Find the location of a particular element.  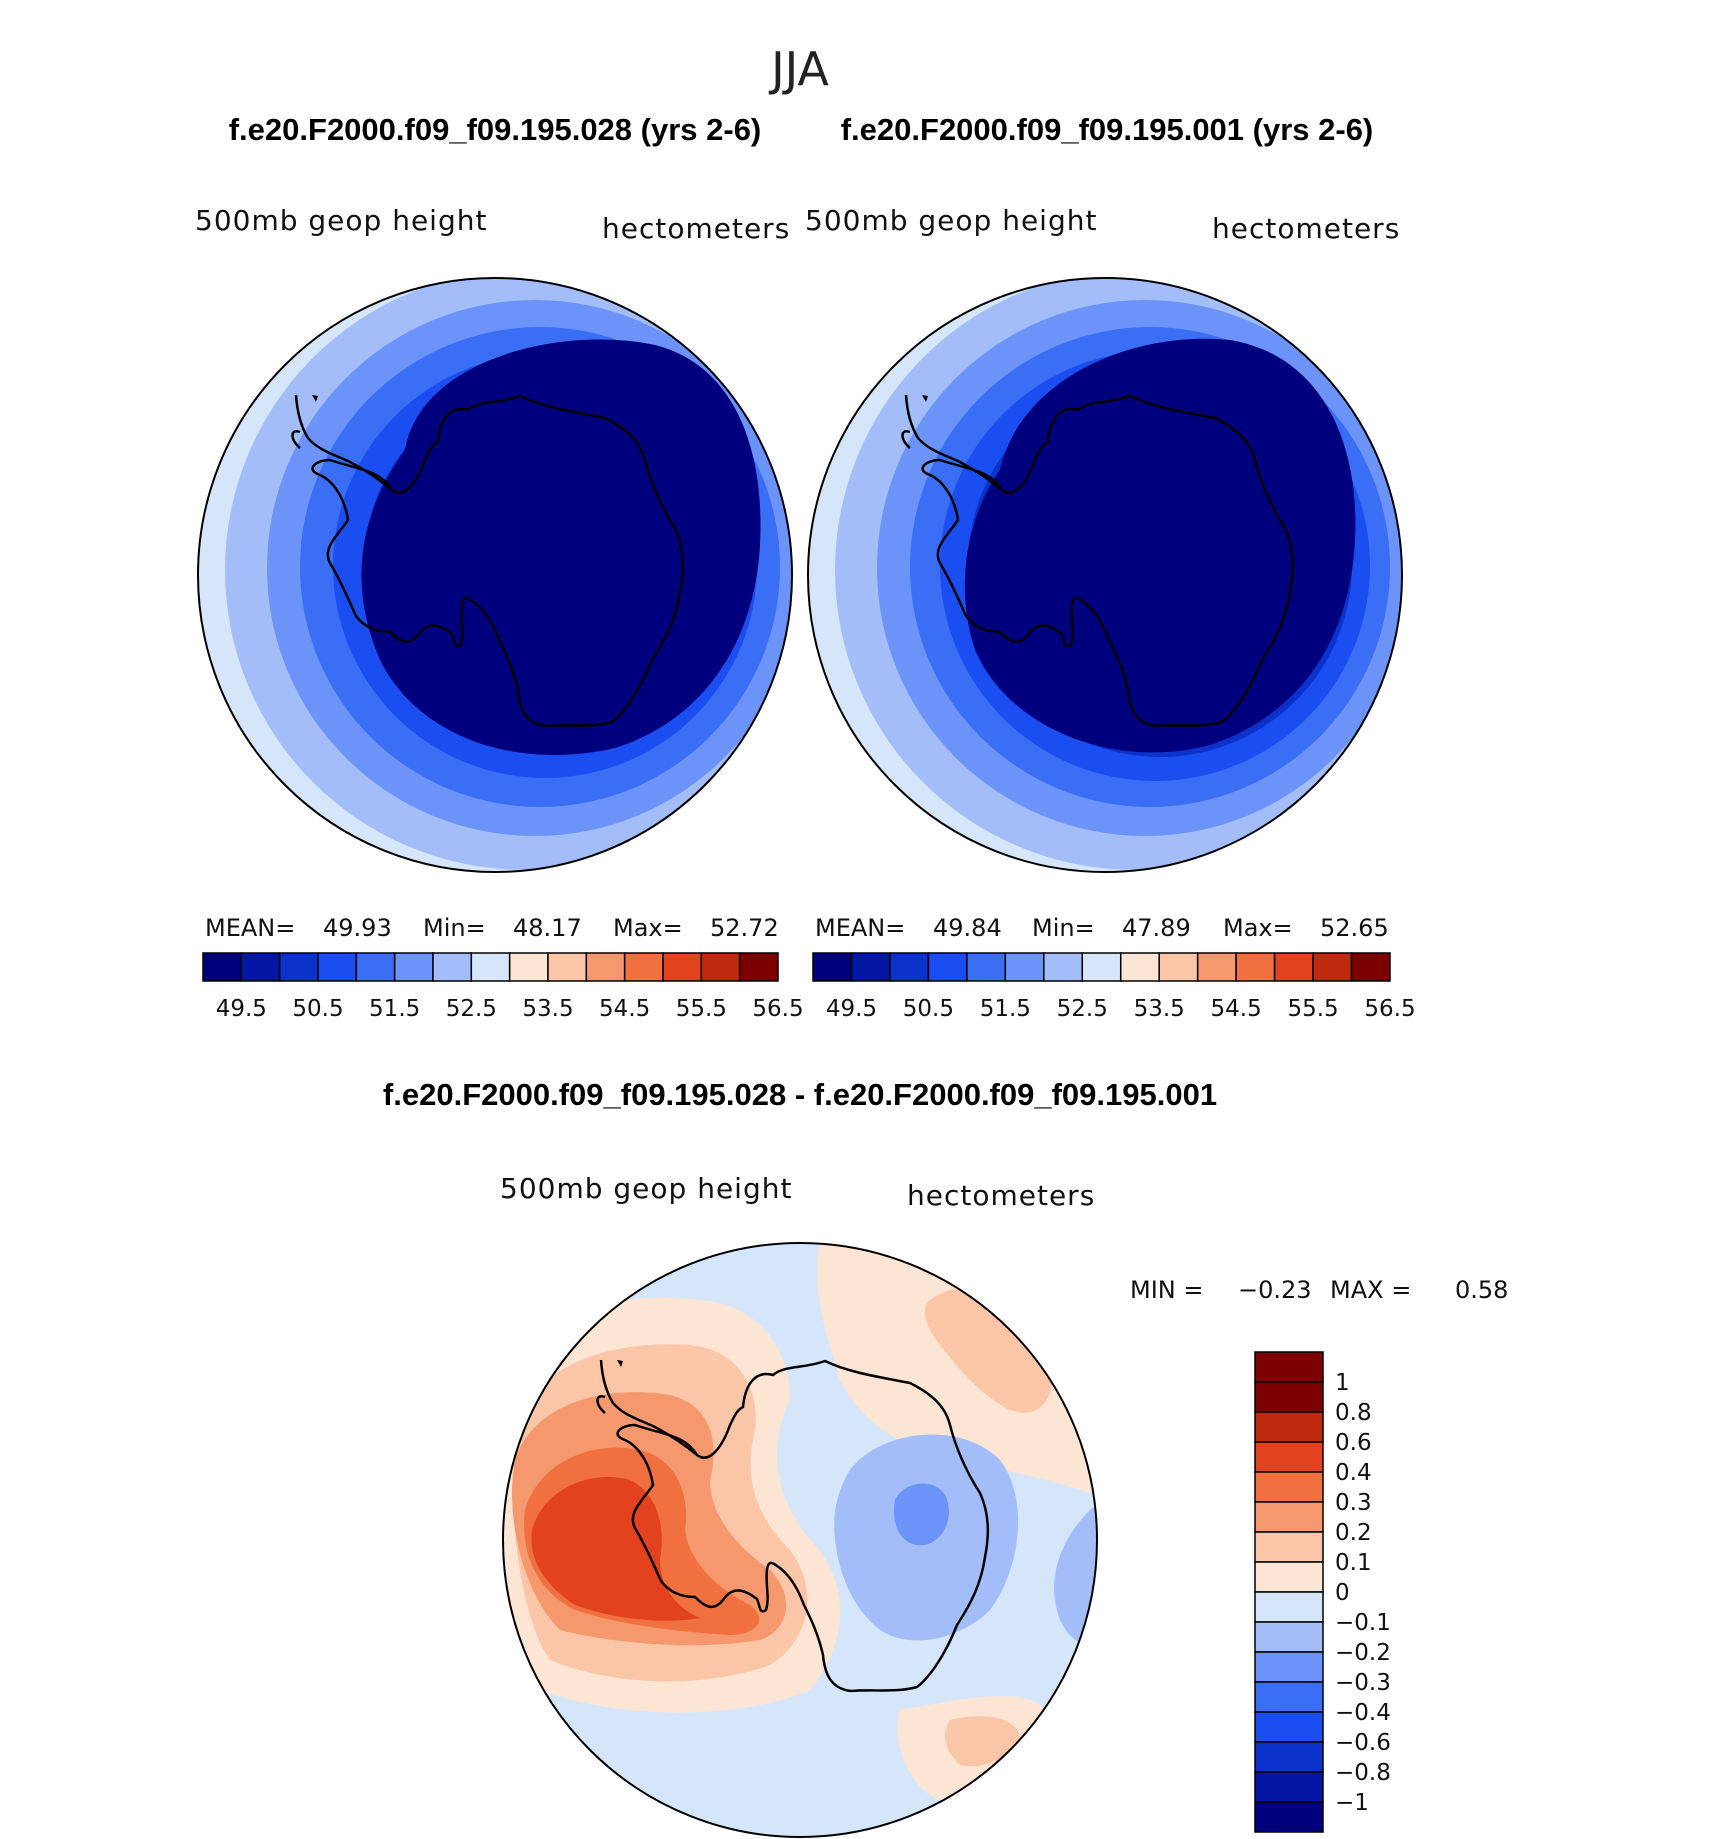

contour-band-0-4-0-6-west is located at coordinates (615, 1549).